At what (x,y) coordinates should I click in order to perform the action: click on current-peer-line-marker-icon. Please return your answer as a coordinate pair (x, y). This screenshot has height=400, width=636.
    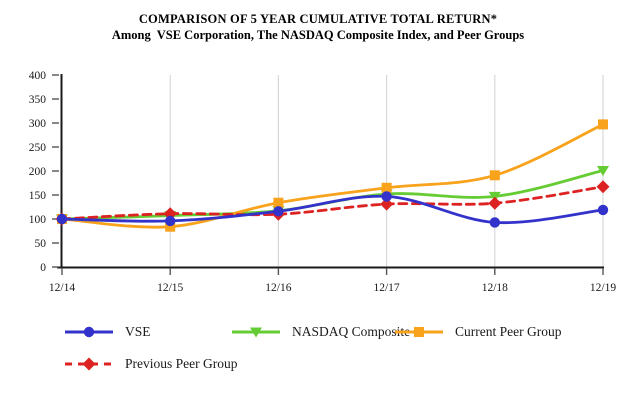
    Looking at the image, I should click on (419, 332).